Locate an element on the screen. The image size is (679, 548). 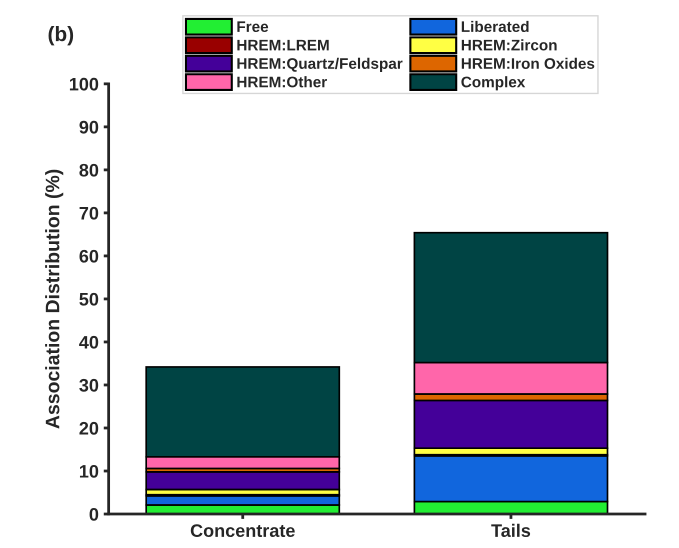
y-tick-label: 100 is located at coordinates (84, 84).